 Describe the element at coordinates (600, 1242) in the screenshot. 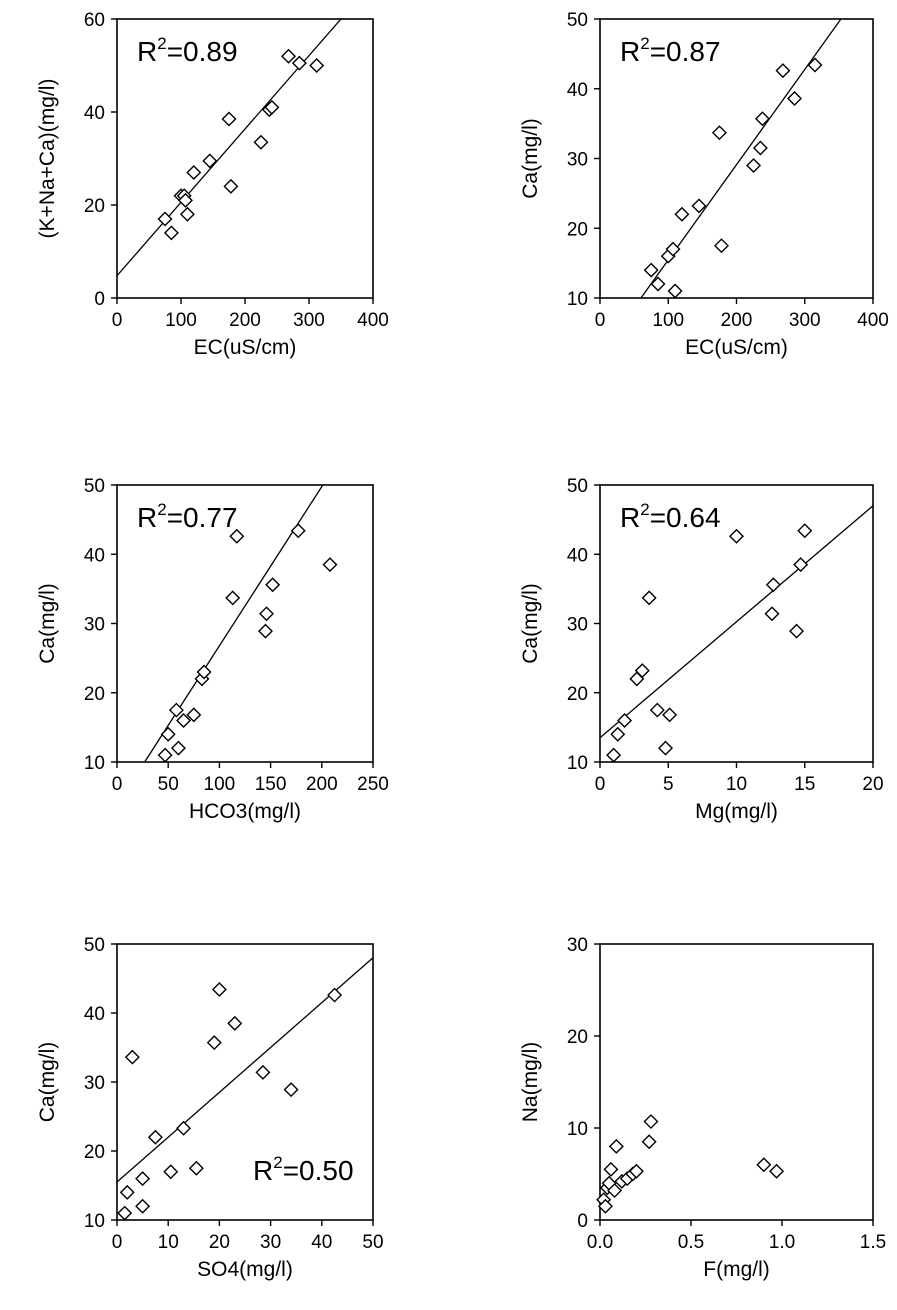

I see `x-tick-label: 0.0` at that location.